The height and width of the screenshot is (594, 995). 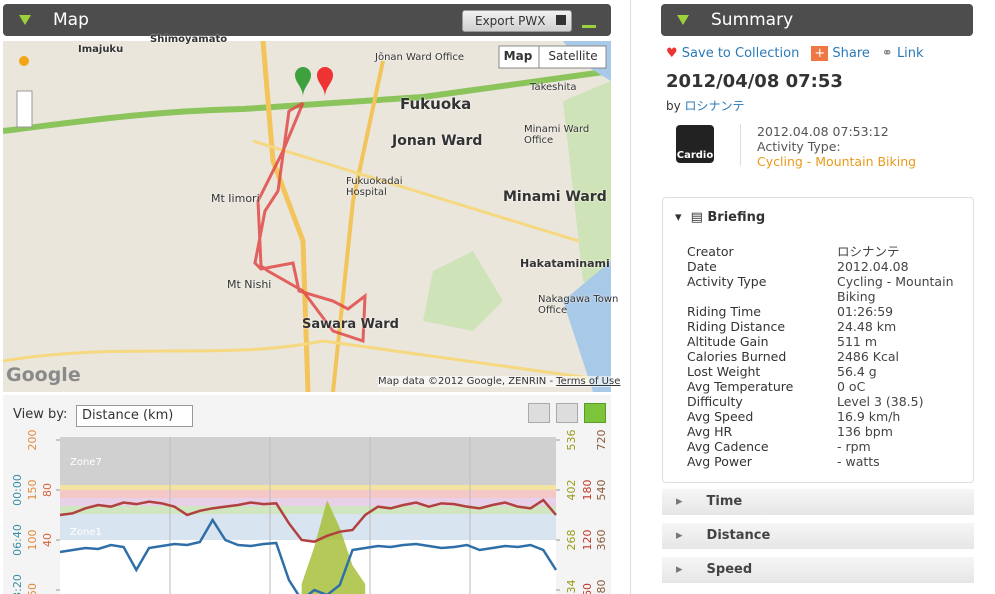 I want to click on briefing-key: Altitude Gain, so click(x=728, y=341).